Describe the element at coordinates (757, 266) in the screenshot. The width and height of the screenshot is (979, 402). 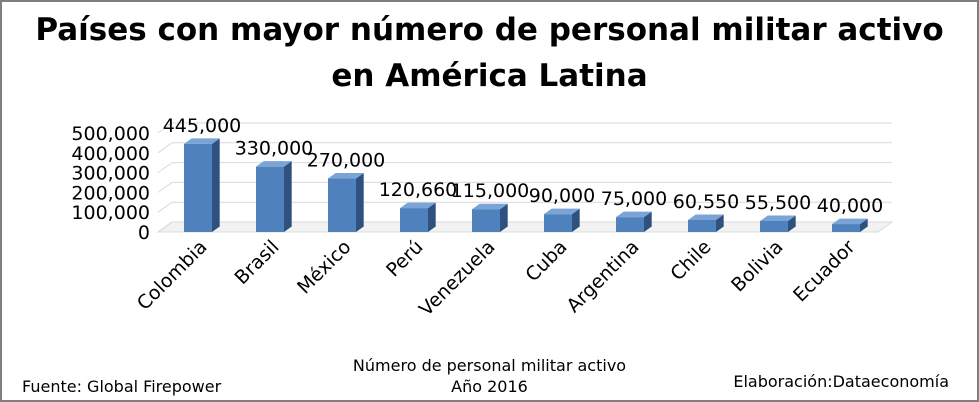
I see `x-tick-label: Bolivia` at that location.